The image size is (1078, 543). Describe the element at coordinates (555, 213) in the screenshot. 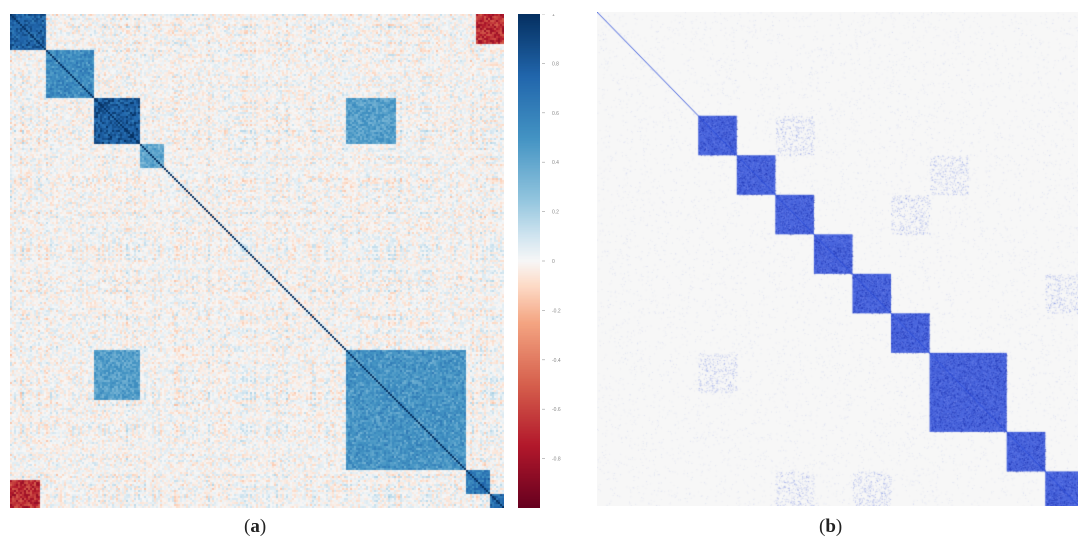

I see `colorbar-tick-label: 0.2` at that location.